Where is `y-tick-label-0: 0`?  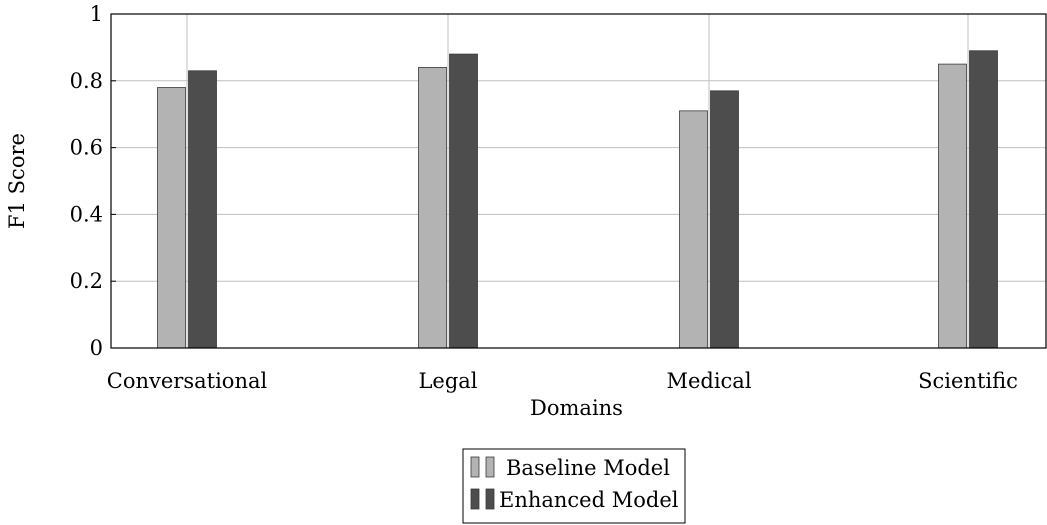 y-tick-label-0: 0 is located at coordinates (96, 348).